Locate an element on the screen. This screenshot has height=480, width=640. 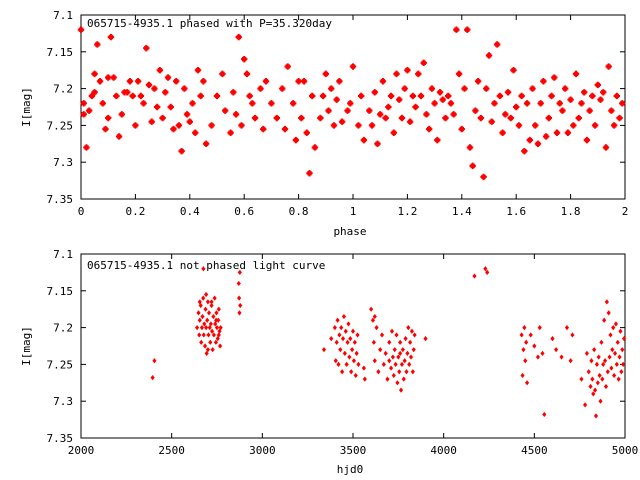
y-tick-label: 7.2 is located at coordinates (63, 89).